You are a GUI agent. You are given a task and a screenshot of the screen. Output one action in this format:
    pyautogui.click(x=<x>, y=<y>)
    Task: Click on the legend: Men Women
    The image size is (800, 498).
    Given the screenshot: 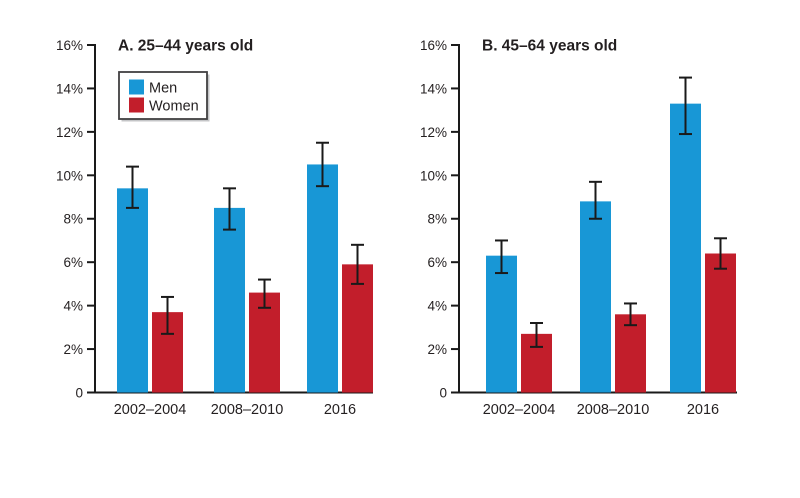 What is the action you would take?
    pyautogui.click(x=164, y=96)
    